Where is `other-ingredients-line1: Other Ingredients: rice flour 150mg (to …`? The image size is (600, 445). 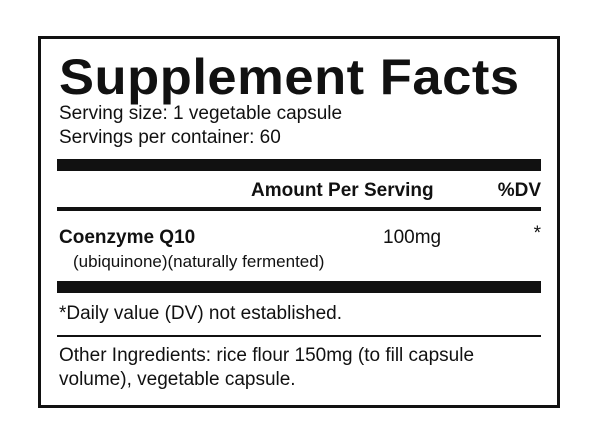
other-ingredients-line1: Other Ingredients: rice flour 150mg (to … is located at coordinates (267, 355).